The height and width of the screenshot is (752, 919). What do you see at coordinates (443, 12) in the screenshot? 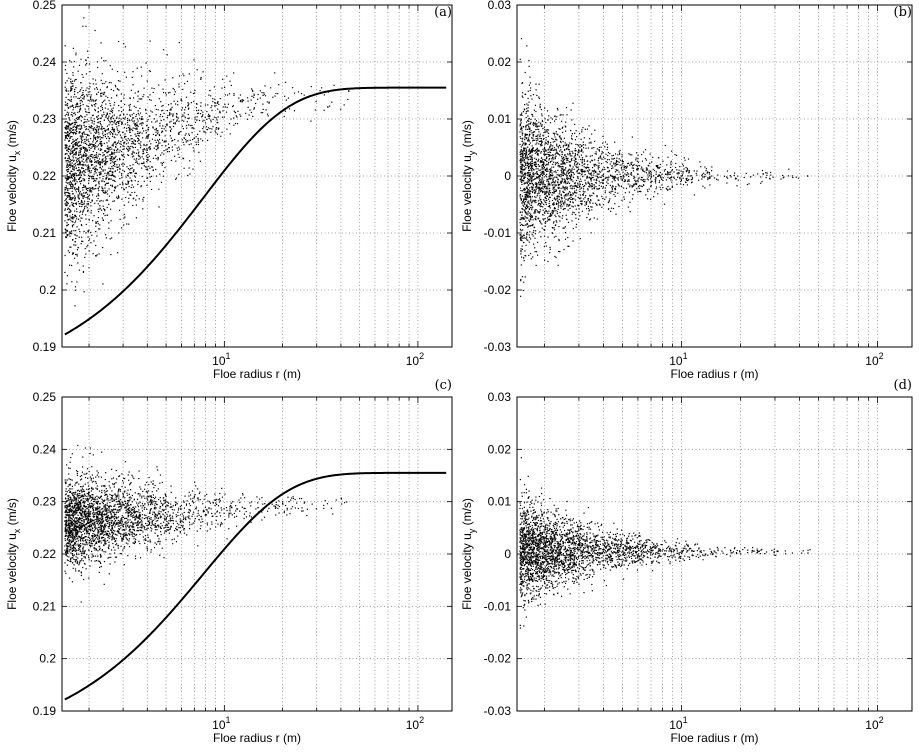
I see `panel-label: (a)` at bounding box center [443, 12].